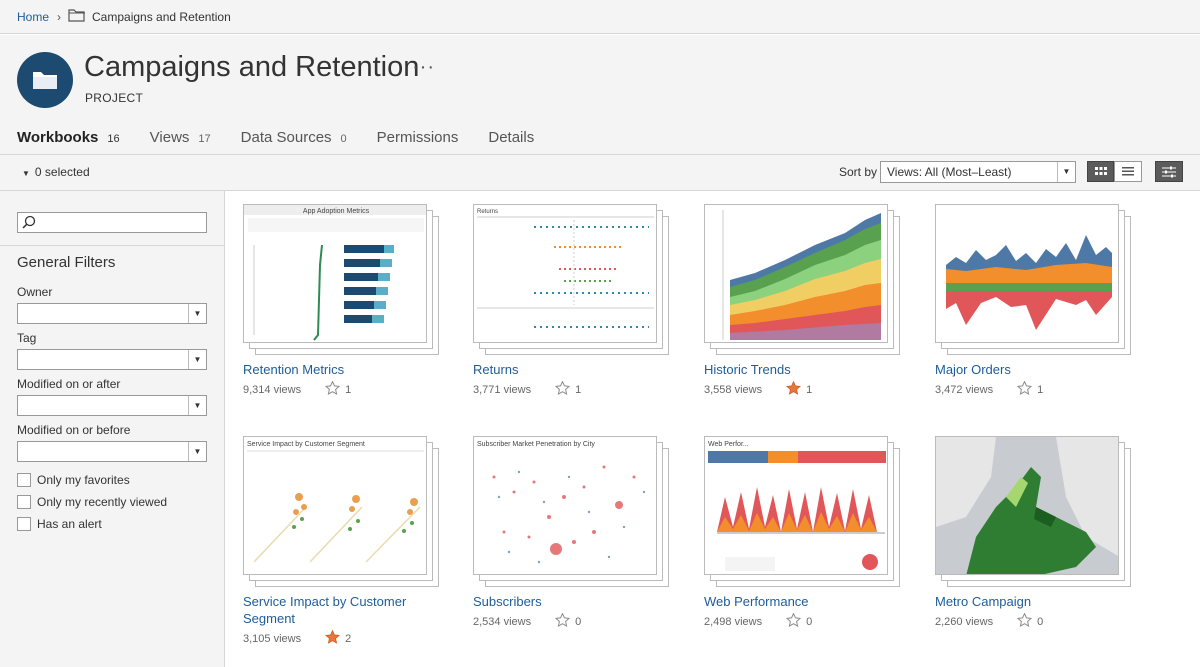 The height and width of the screenshot is (667, 1200). I want to click on workbook-title-link: Service Impact by Customer Segment, so click(325, 610).